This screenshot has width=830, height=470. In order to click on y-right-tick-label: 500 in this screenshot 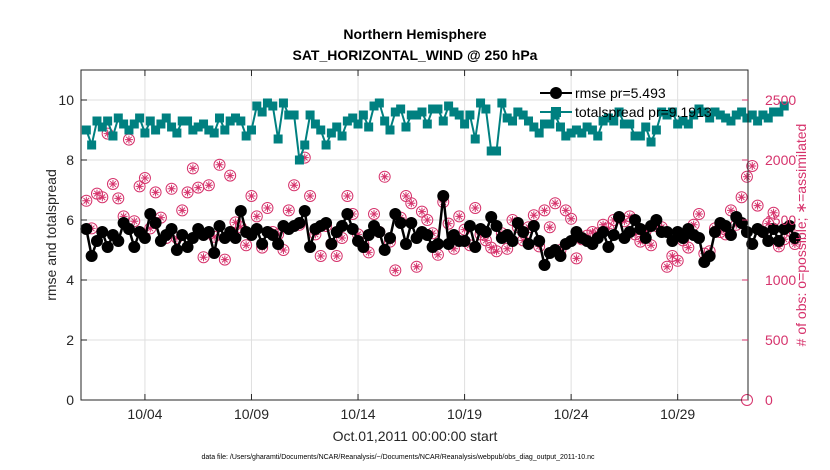, I will do `click(777, 340)`.